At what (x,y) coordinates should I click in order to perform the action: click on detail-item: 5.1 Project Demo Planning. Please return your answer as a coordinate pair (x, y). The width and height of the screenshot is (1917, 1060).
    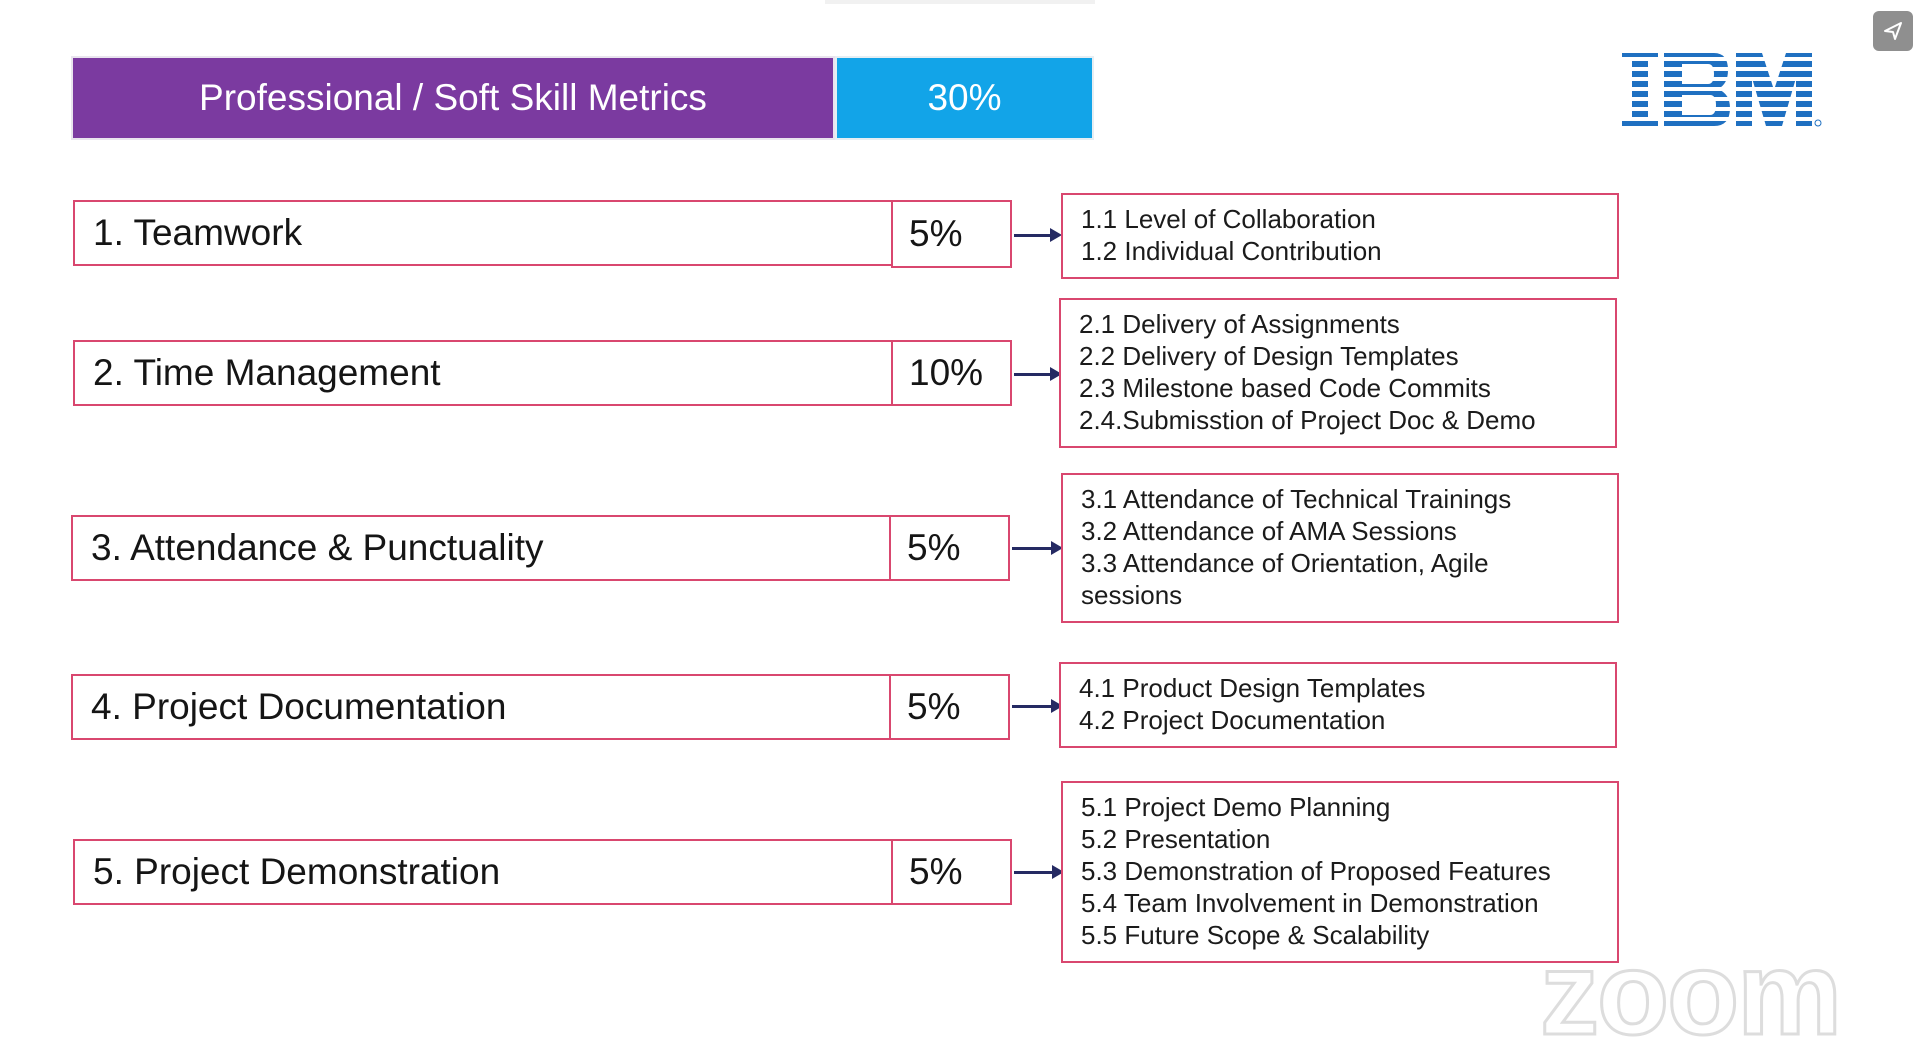
    Looking at the image, I should click on (1236, 807).